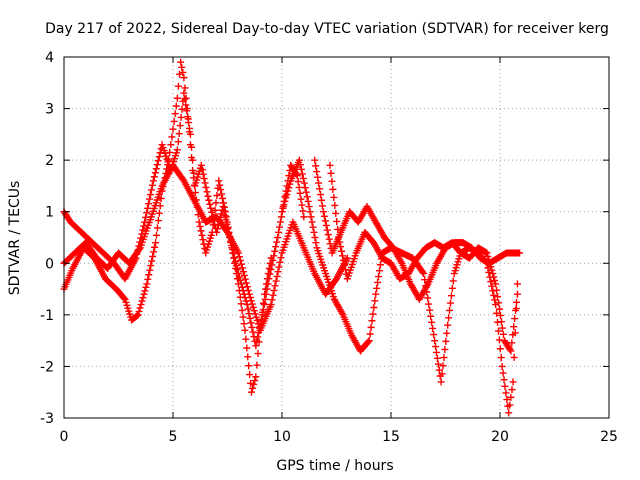 The height and width of the screenshot is (480, 640). What do you see at coordinates (609, 437) in the screenshot?
I see `x-tick-label: 25` at bounding box center [609, 437].